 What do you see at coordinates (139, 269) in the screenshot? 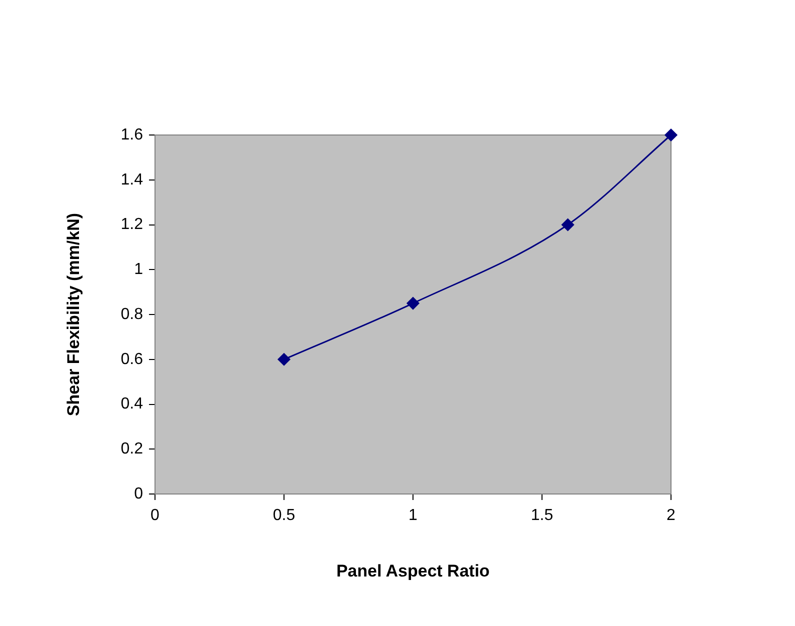
I see `y-tick-label: 1` at bounding box center [139, 269].